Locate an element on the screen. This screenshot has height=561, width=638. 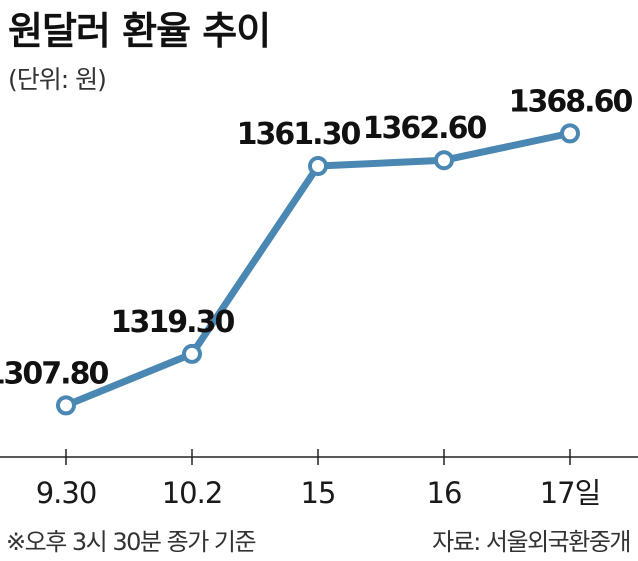
data-label: 1319.30 is located at coordinates (173, 322).